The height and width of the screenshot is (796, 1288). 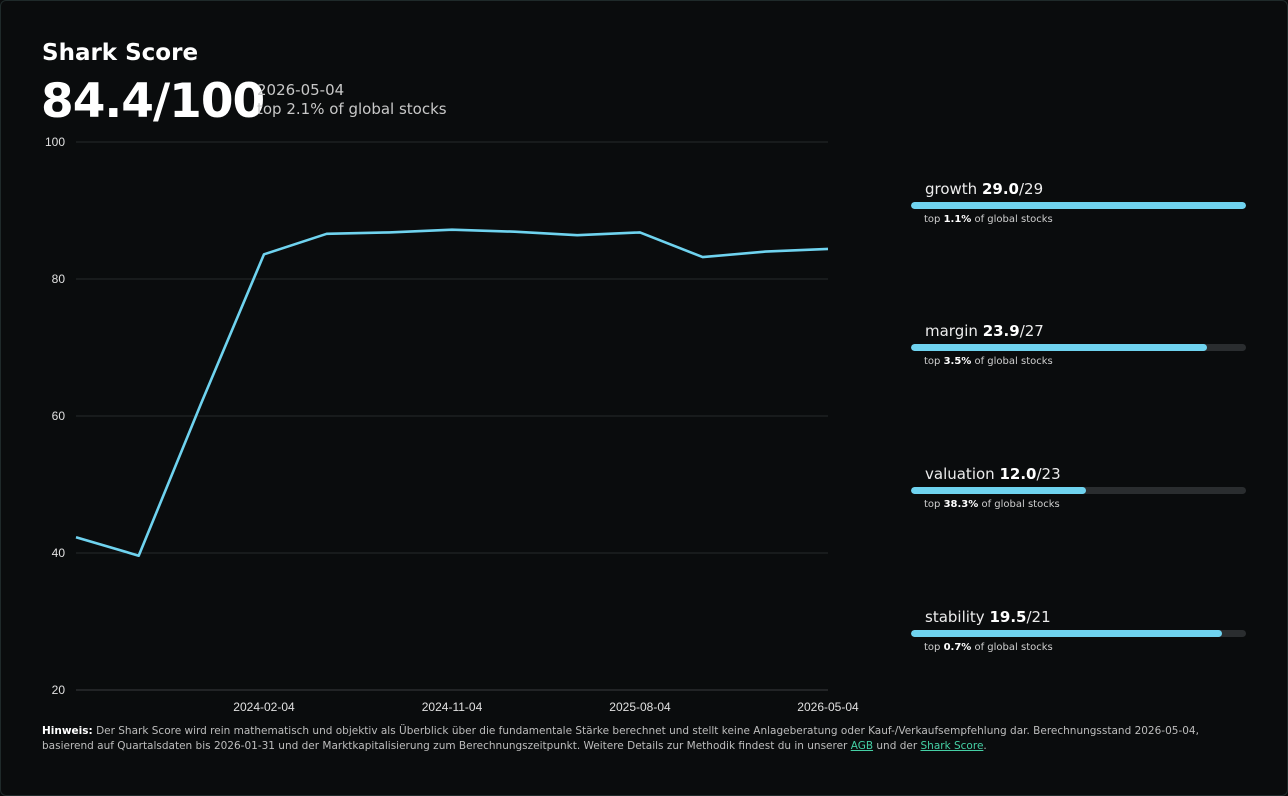 I want to click on component-max: /29, so click(x=1031, y=189).